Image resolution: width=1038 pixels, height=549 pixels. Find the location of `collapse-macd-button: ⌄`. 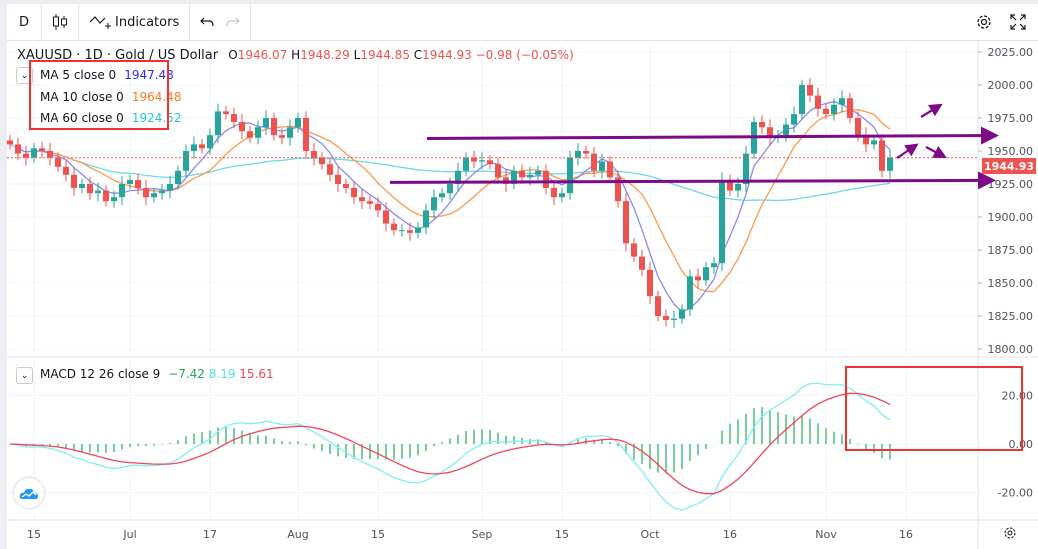

collapse-macd-button: ⌄ is located at coordinates (24, 375).